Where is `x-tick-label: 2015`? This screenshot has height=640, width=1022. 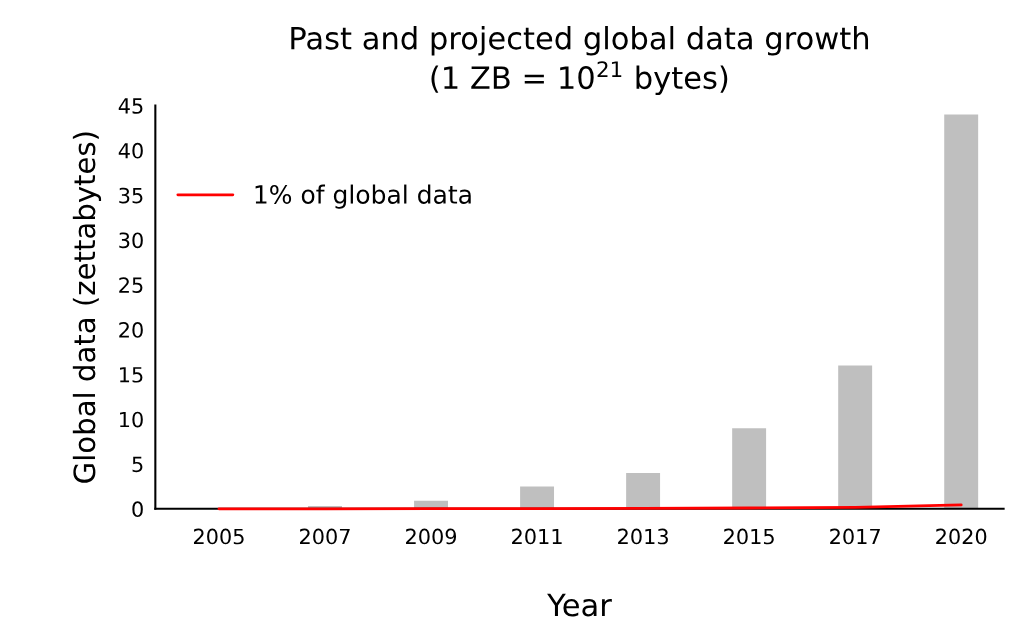 x-tick-label: 2015 is located at coordinates (749, 536).